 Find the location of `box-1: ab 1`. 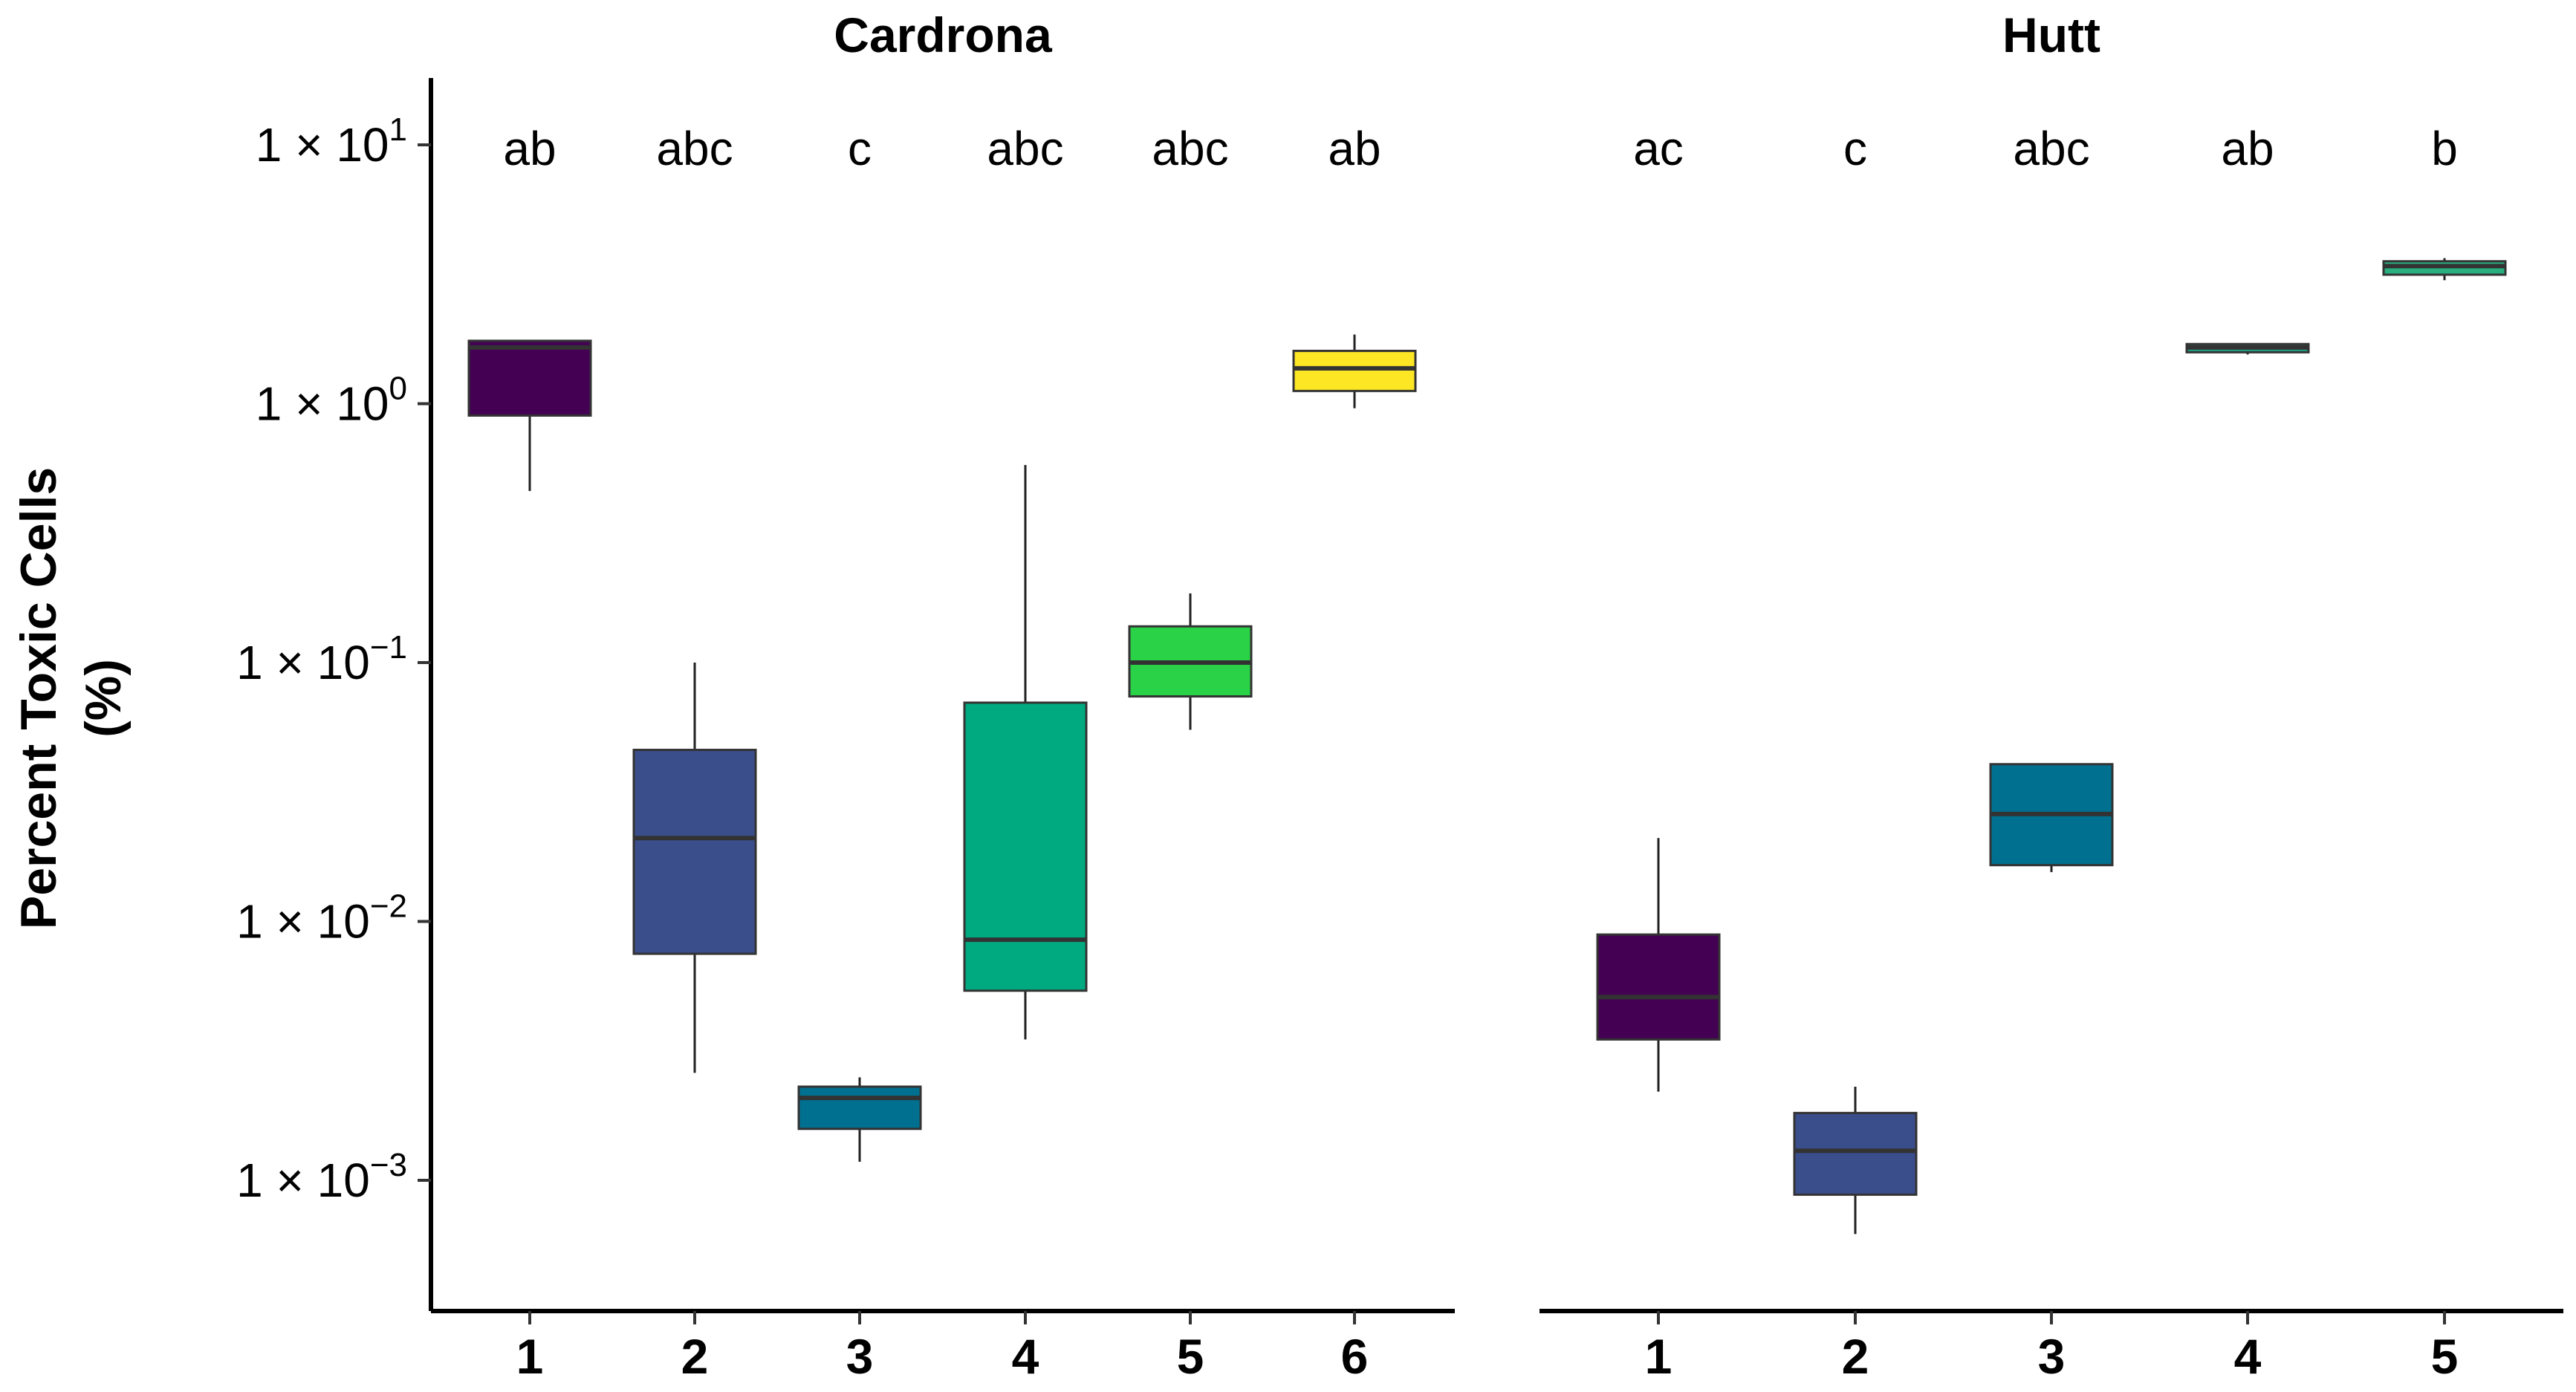

box-1: ab 1 is located at coordinates (529, 753).